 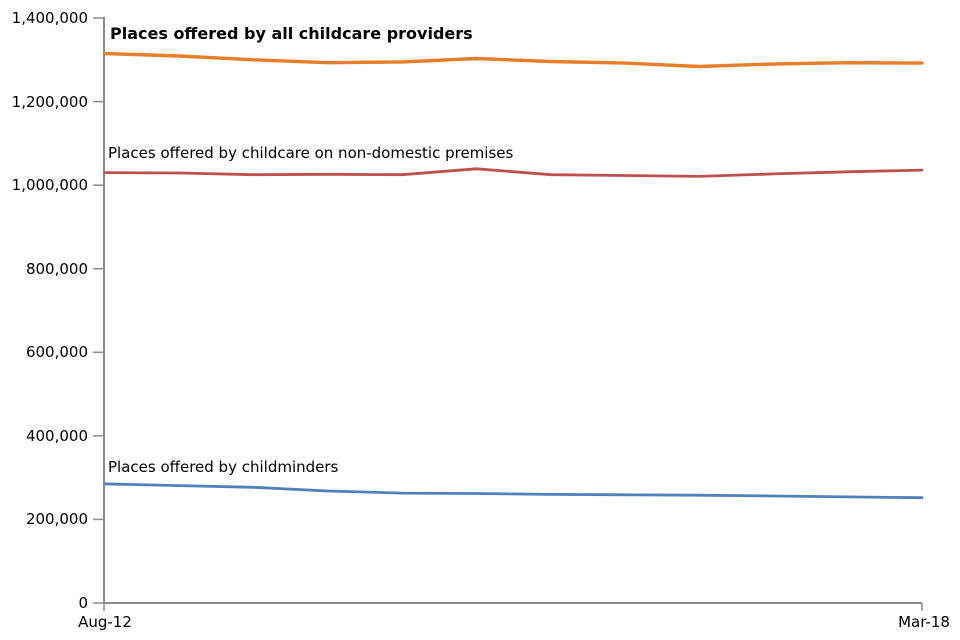 I want to click on series-label-childminders: Places offered by childminders, so click(x=223, y=467).